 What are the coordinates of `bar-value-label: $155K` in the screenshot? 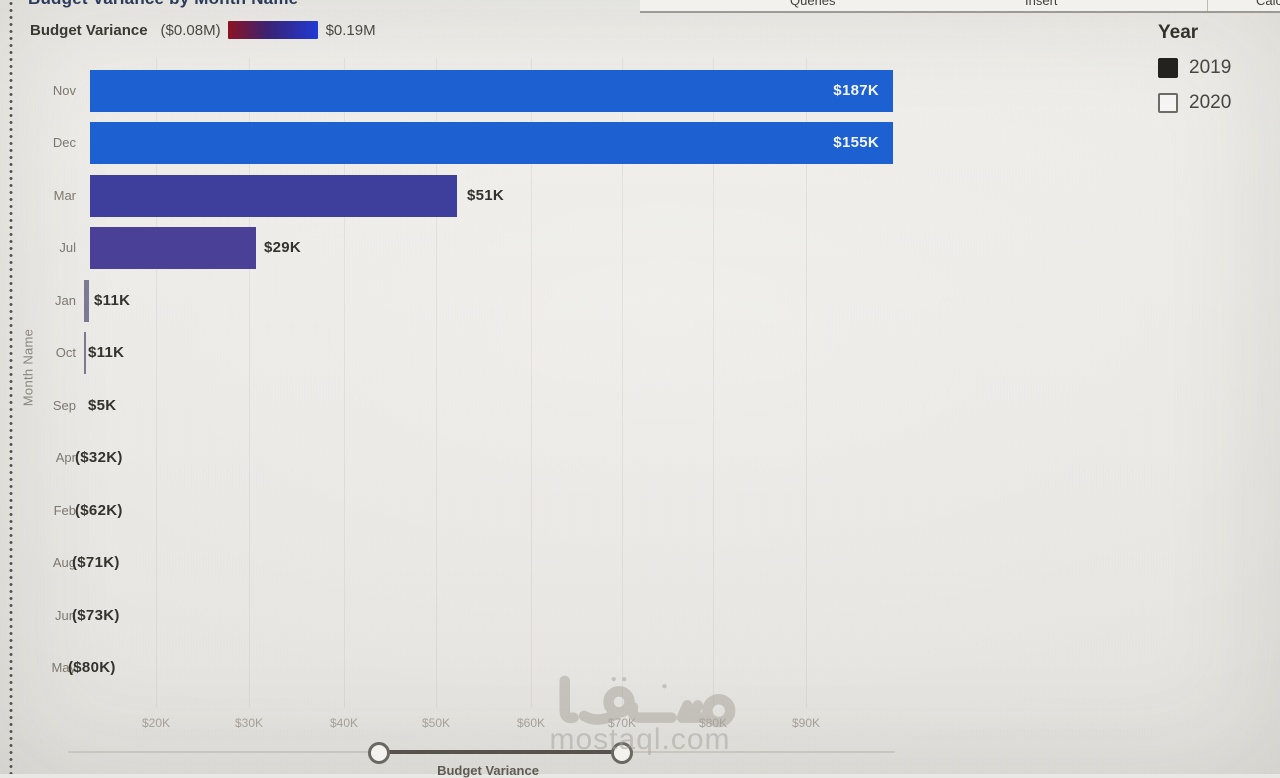 It's located at (856, 143).